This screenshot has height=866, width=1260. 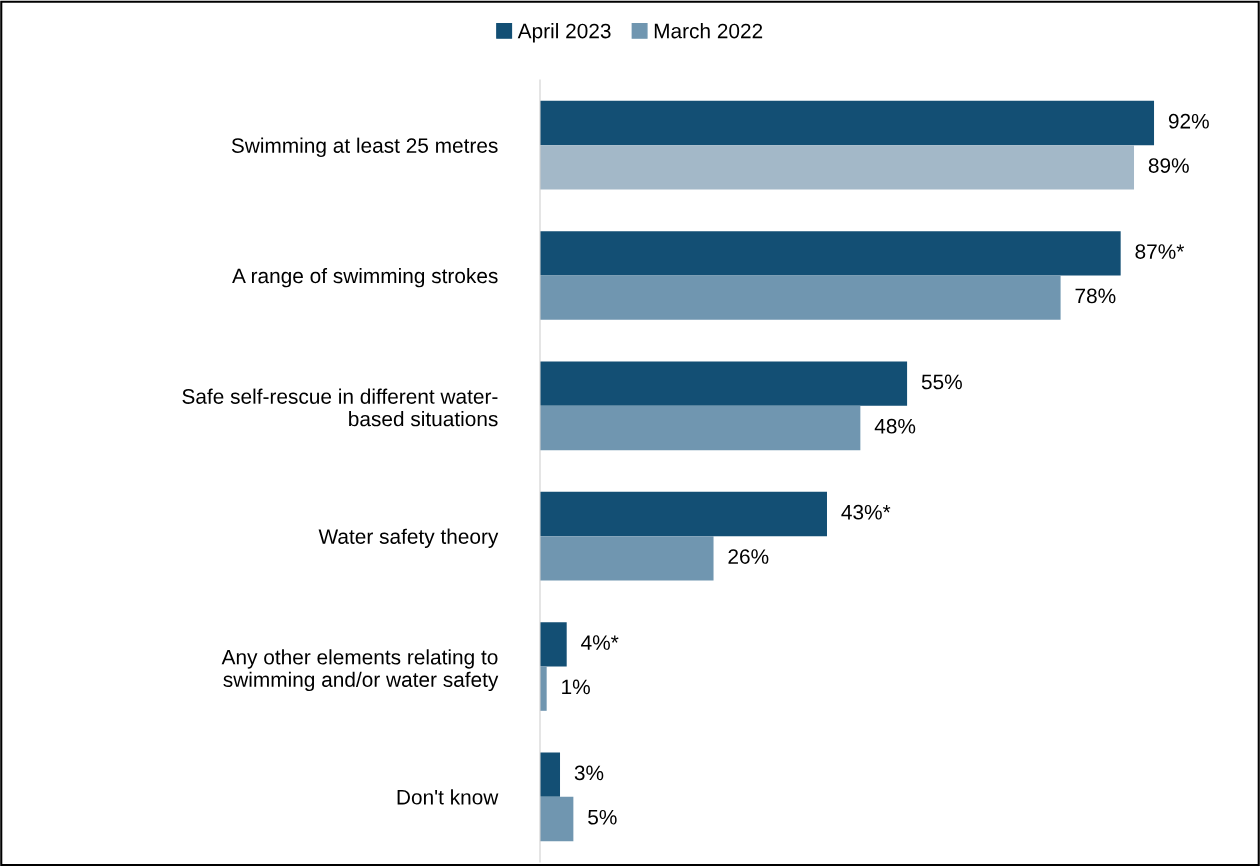 What do you see at coordinates (748, 556) in the screenshot?
I see `data-label: 26%` at bounding box center [748, 556].